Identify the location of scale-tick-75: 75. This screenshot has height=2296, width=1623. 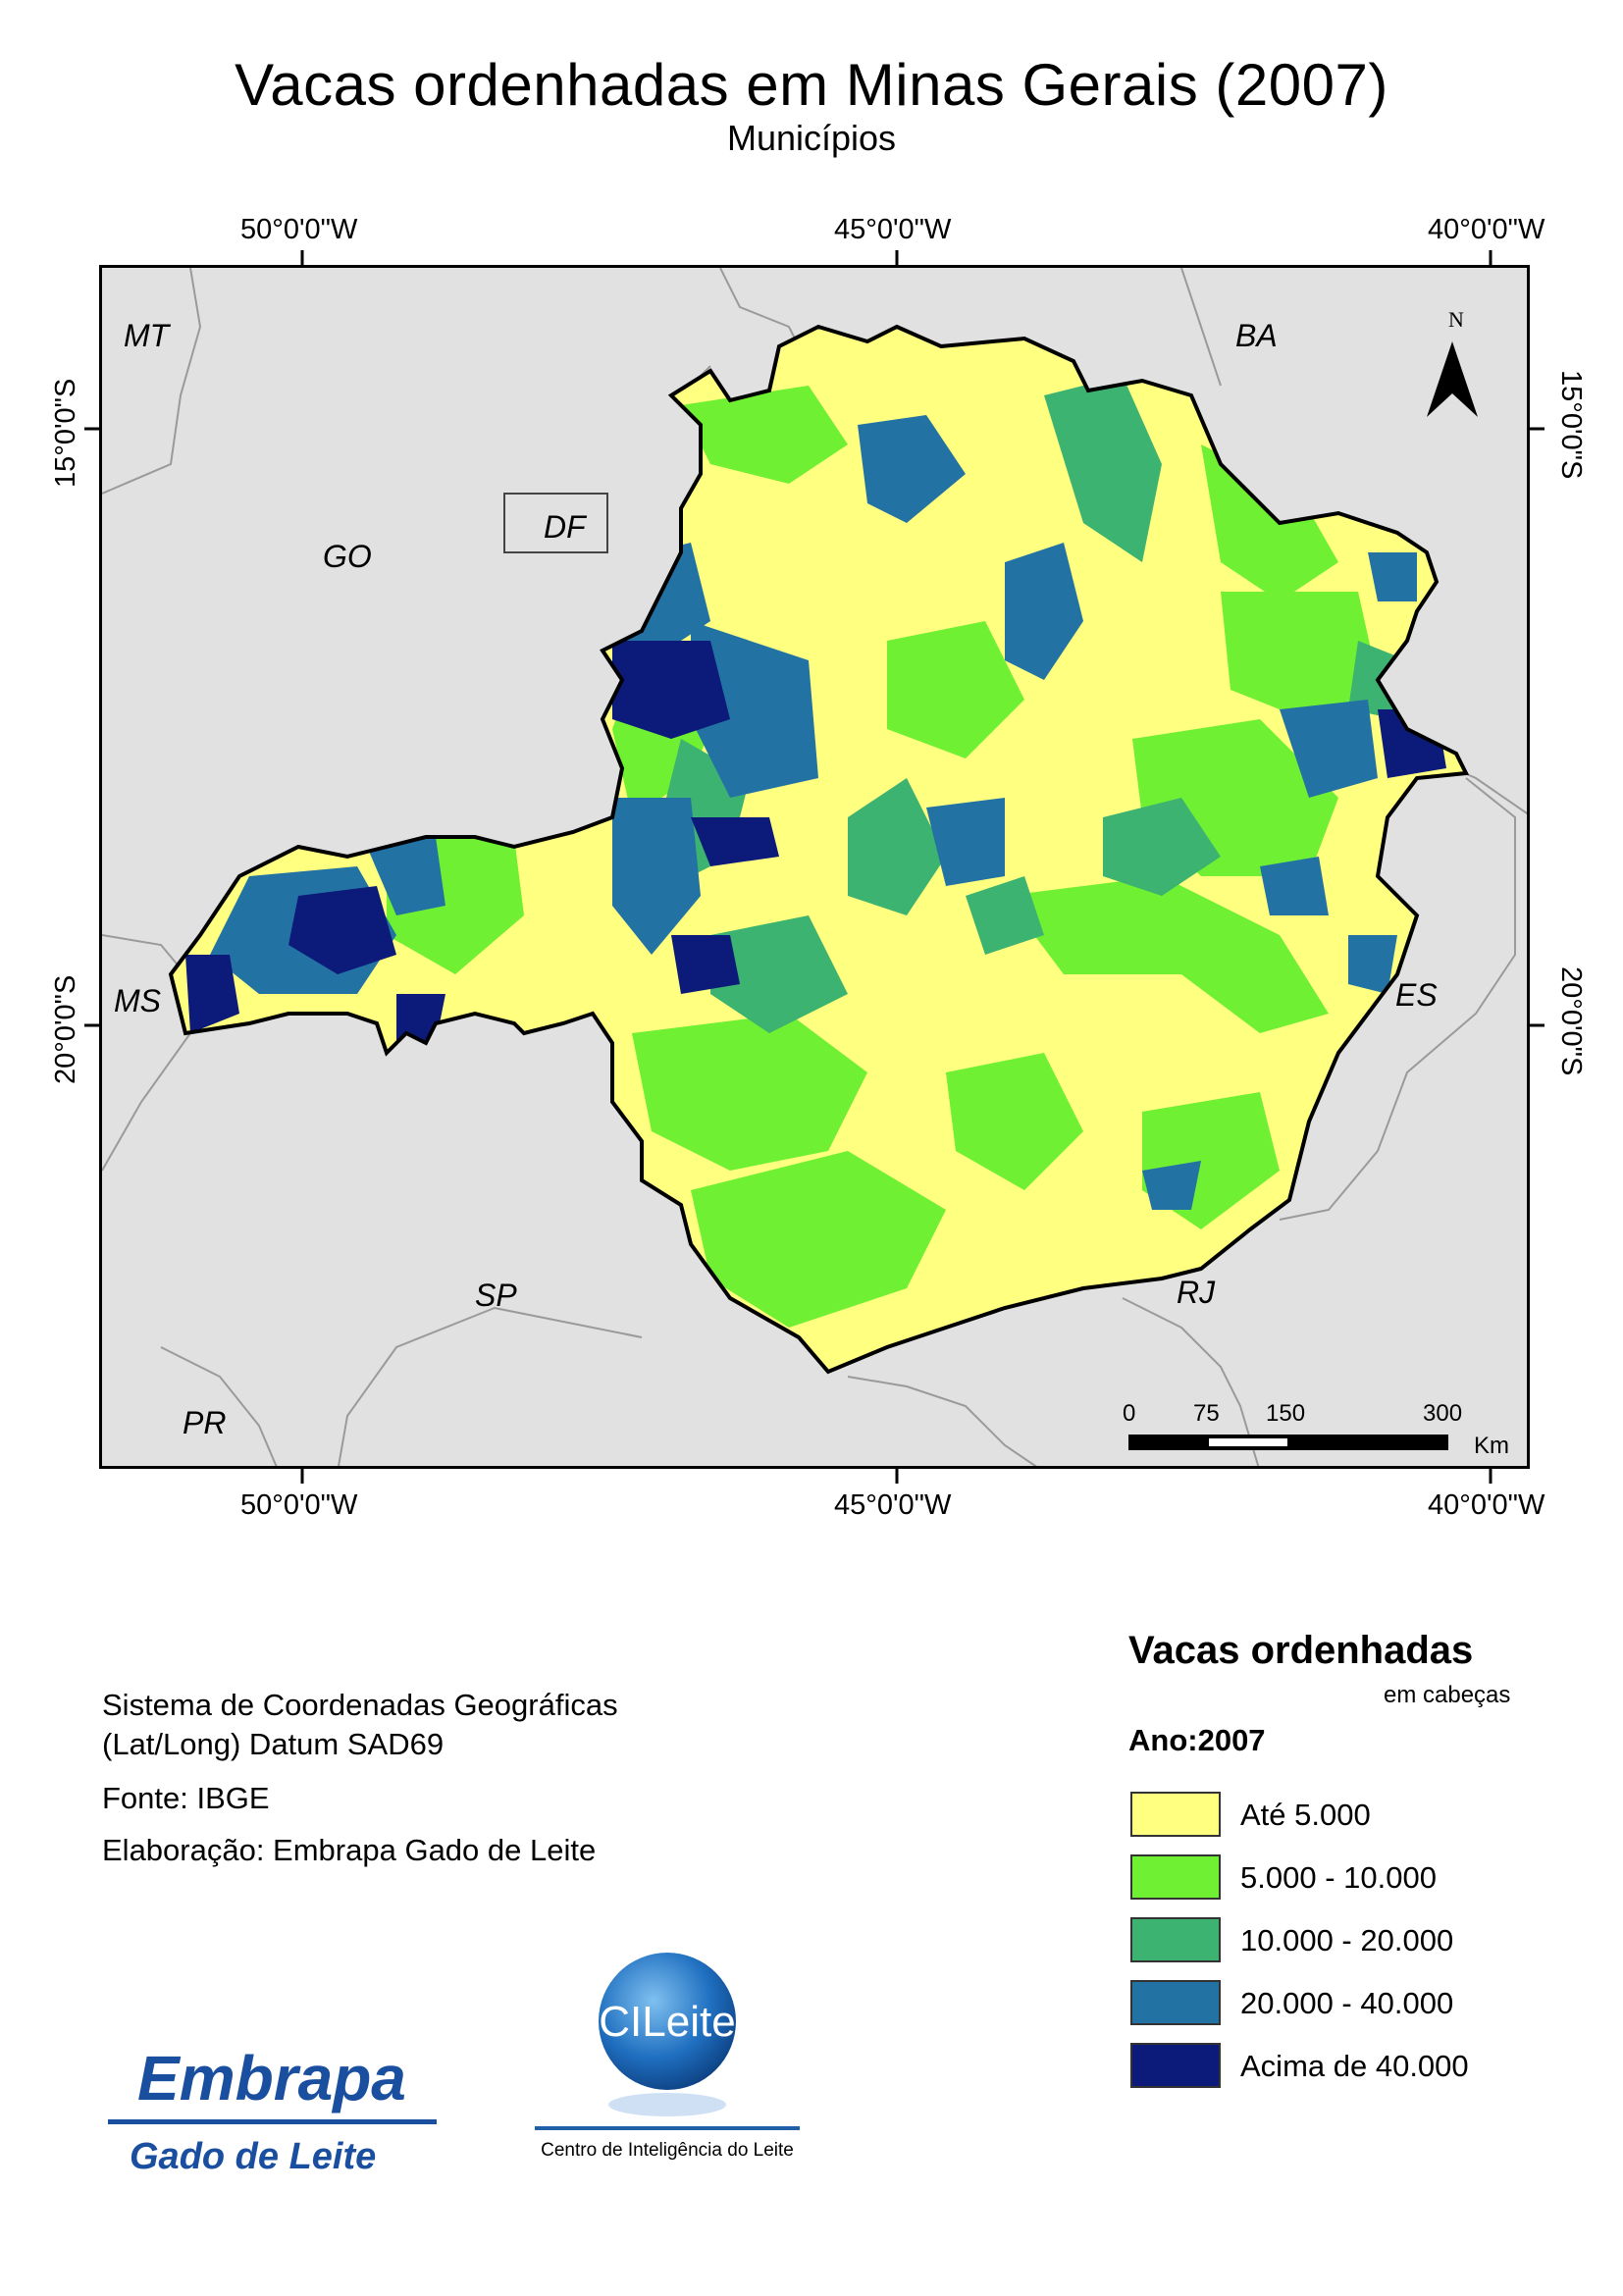
(1206, 1413).